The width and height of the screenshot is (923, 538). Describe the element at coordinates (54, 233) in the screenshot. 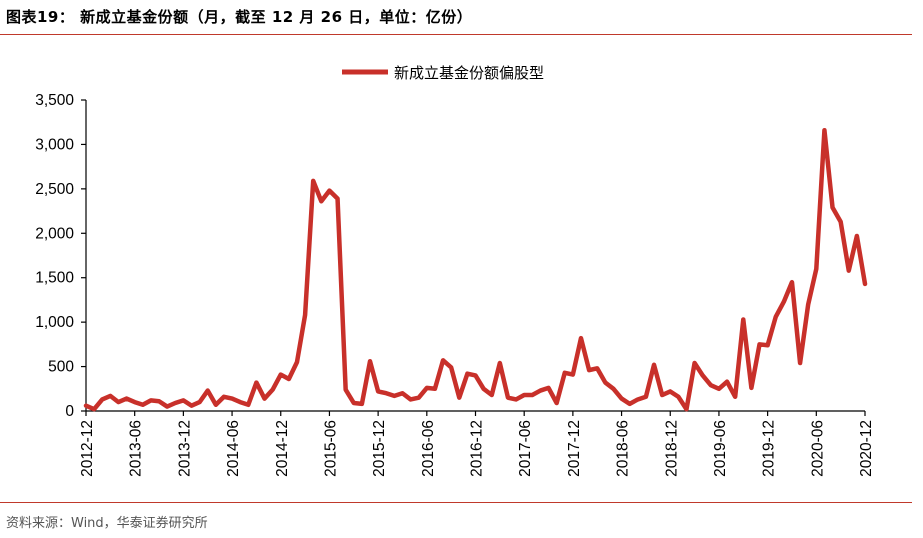

I see `y-tick-label: 2,000` at that location.